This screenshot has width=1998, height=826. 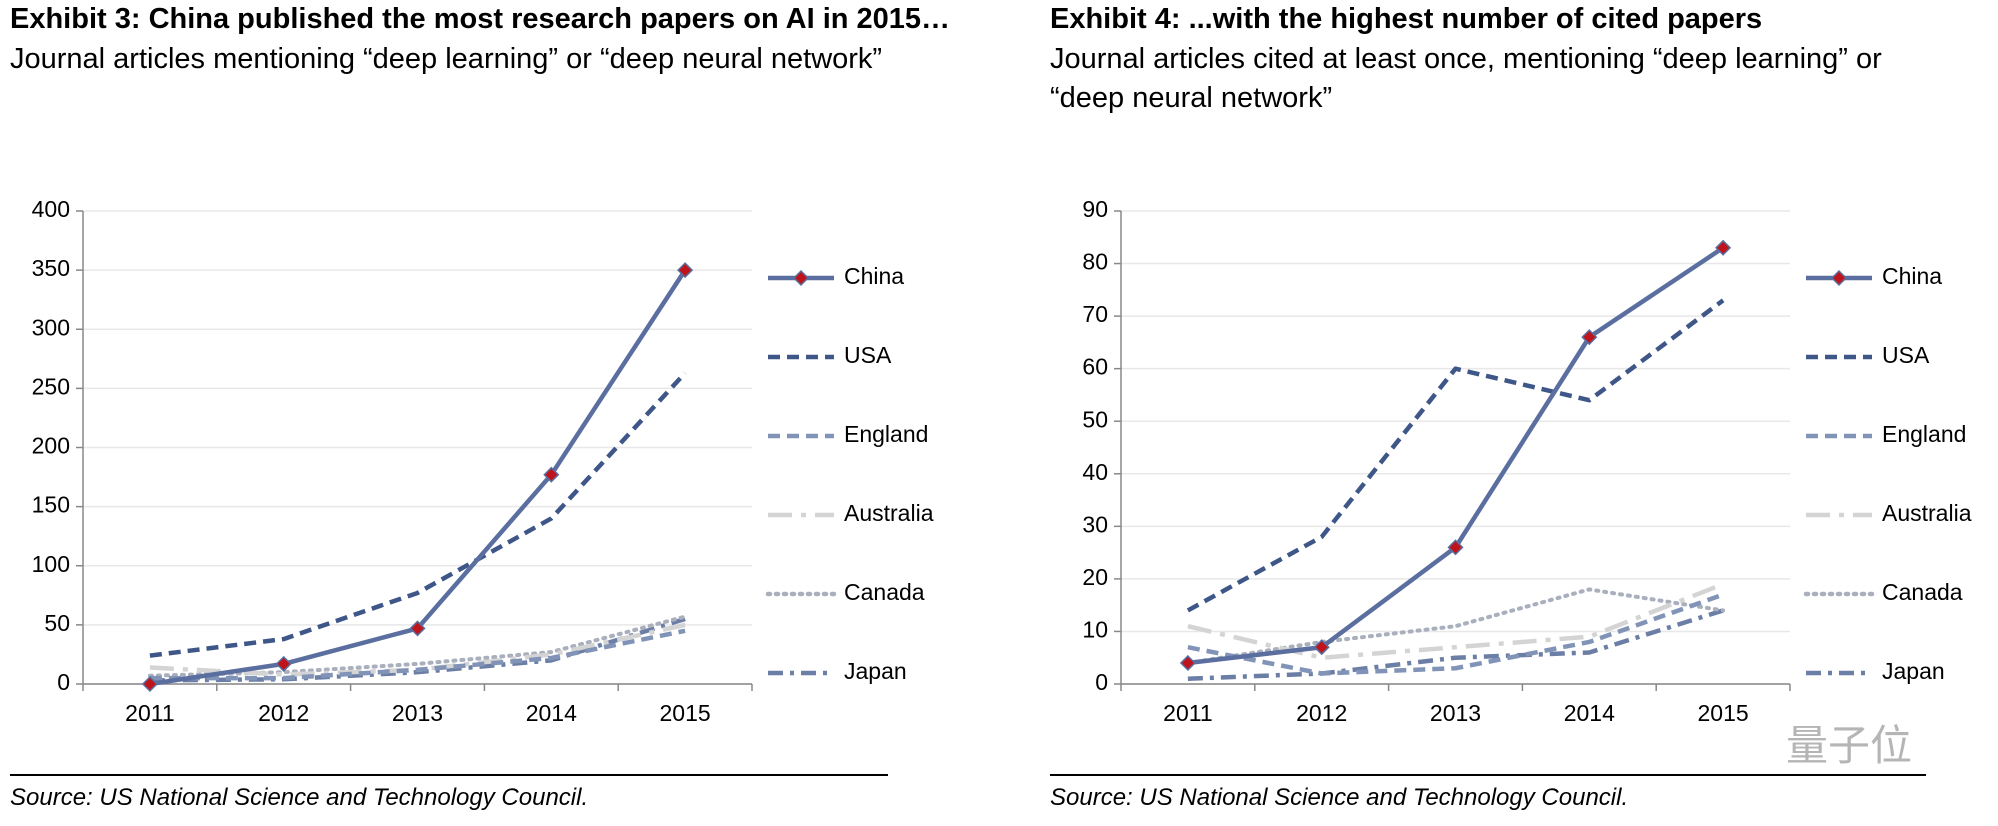 What do you see at coordinates (1849, 745) in the screenshot?
I see `watermark: 量子位` at bounding box center [1849, 745].